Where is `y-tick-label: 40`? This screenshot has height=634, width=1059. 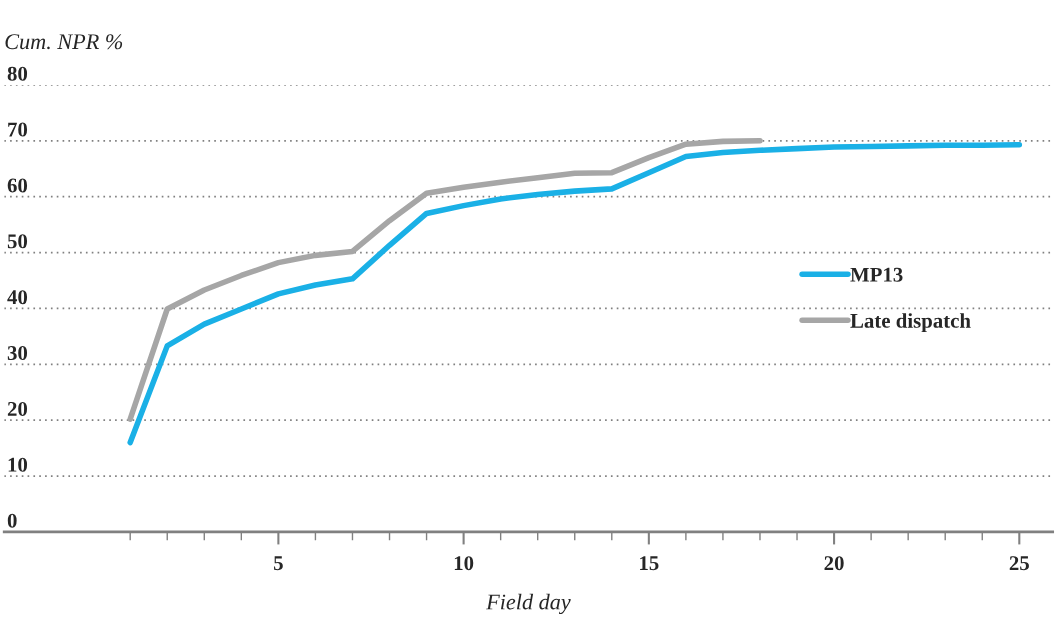
y-tick-label: 40 is located at coordinates (17, 297).